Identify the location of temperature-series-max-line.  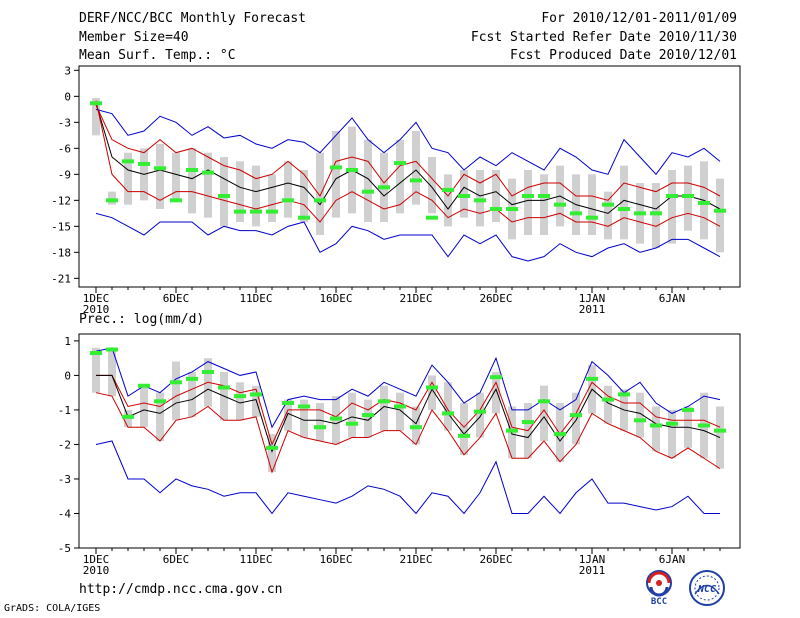
(408, 142).